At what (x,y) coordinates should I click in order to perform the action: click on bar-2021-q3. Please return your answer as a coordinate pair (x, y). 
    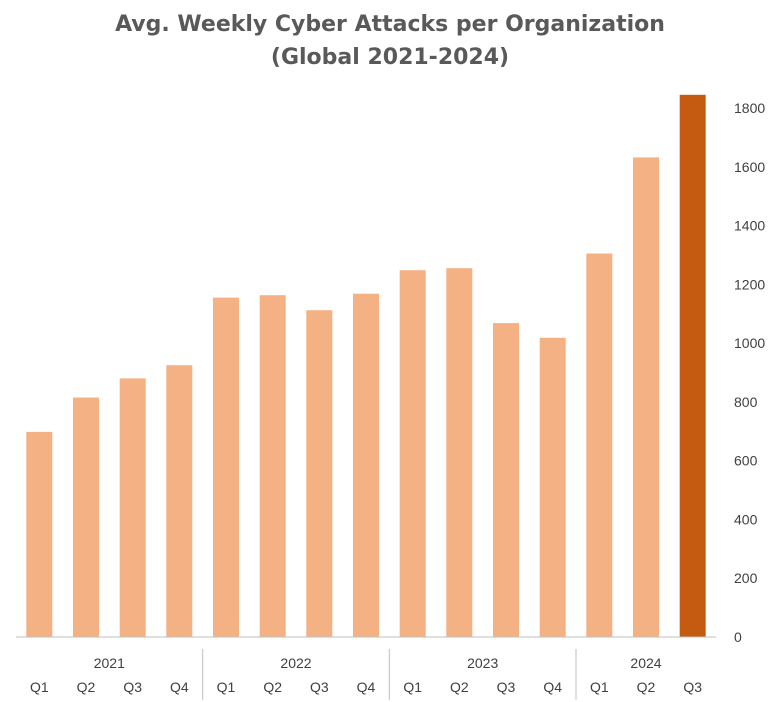
    Looking at the image, I should click on (132, 507).